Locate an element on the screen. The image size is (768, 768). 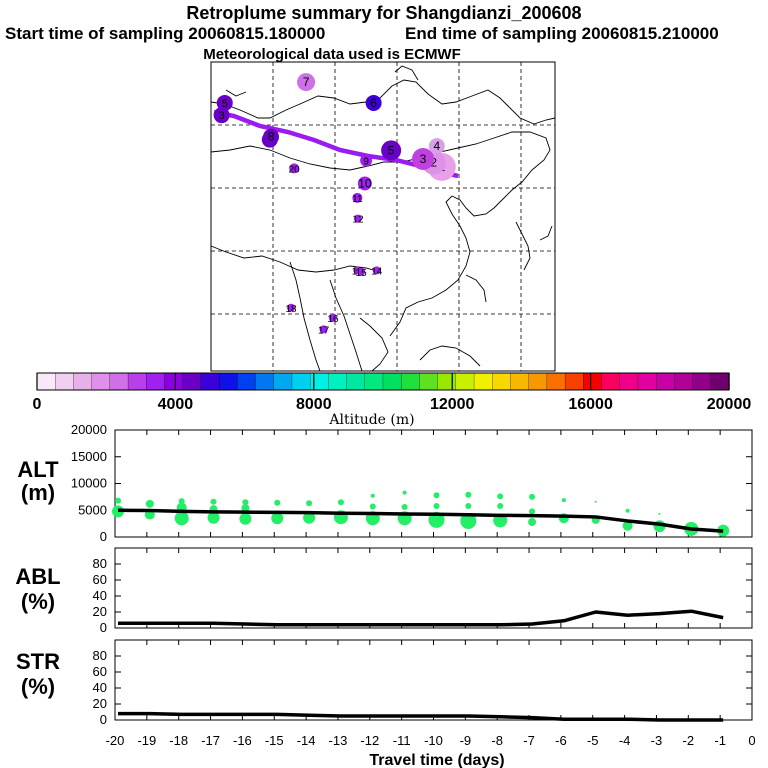
map-fix-label: 3 is located at coordinates (222, 116).